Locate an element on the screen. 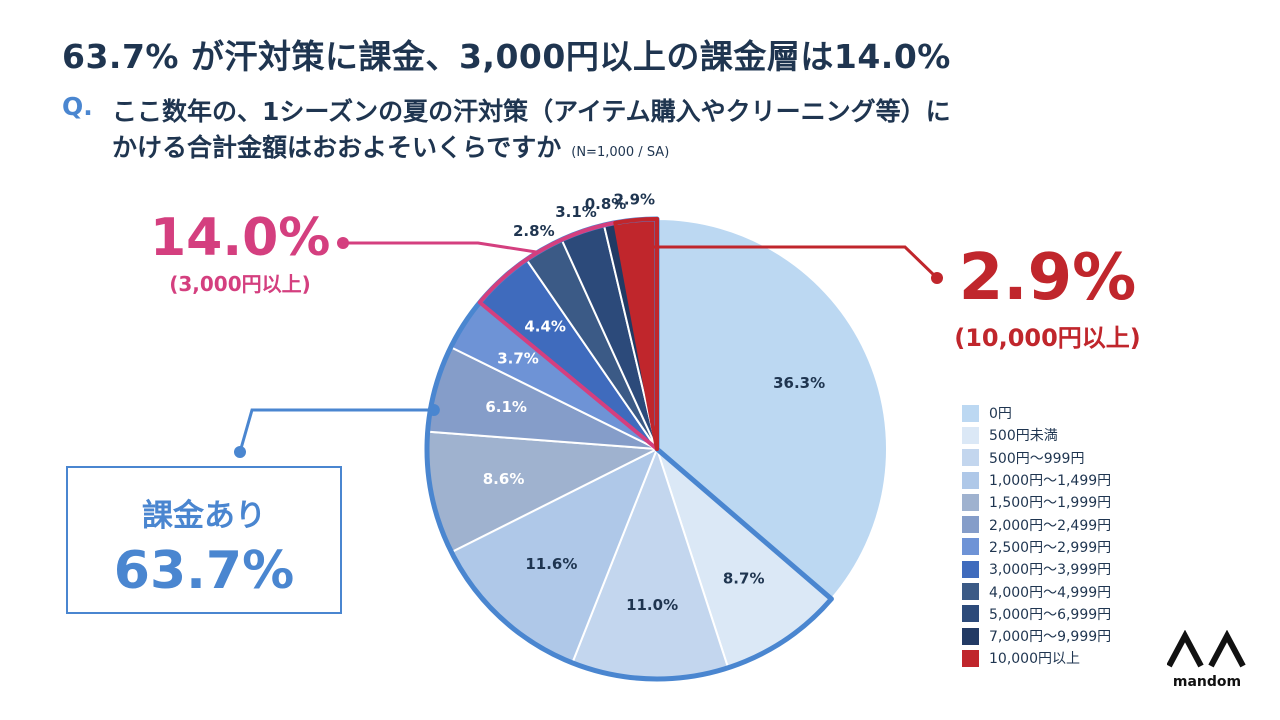 The width and height of the screenshot is (1280, 720). legend-label-3: 1,000円〜1,499円 is located at coordinates (1050, 481).